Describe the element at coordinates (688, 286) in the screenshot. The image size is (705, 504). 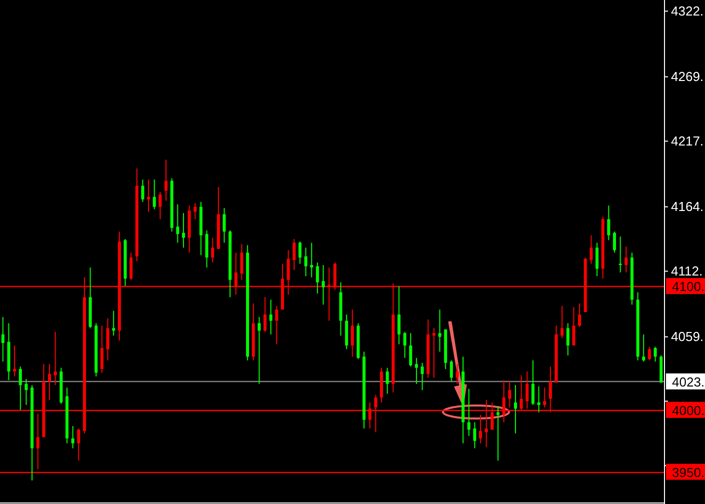
I see `ref-line-label: 4100.` at that location.